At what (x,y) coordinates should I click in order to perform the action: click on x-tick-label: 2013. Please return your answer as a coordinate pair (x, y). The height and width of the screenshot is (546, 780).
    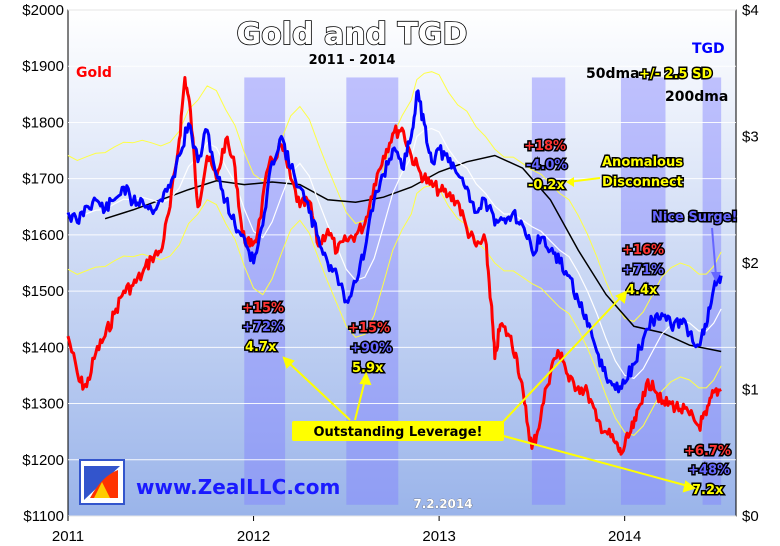
    Looking at the image, I should click on (438, 536).